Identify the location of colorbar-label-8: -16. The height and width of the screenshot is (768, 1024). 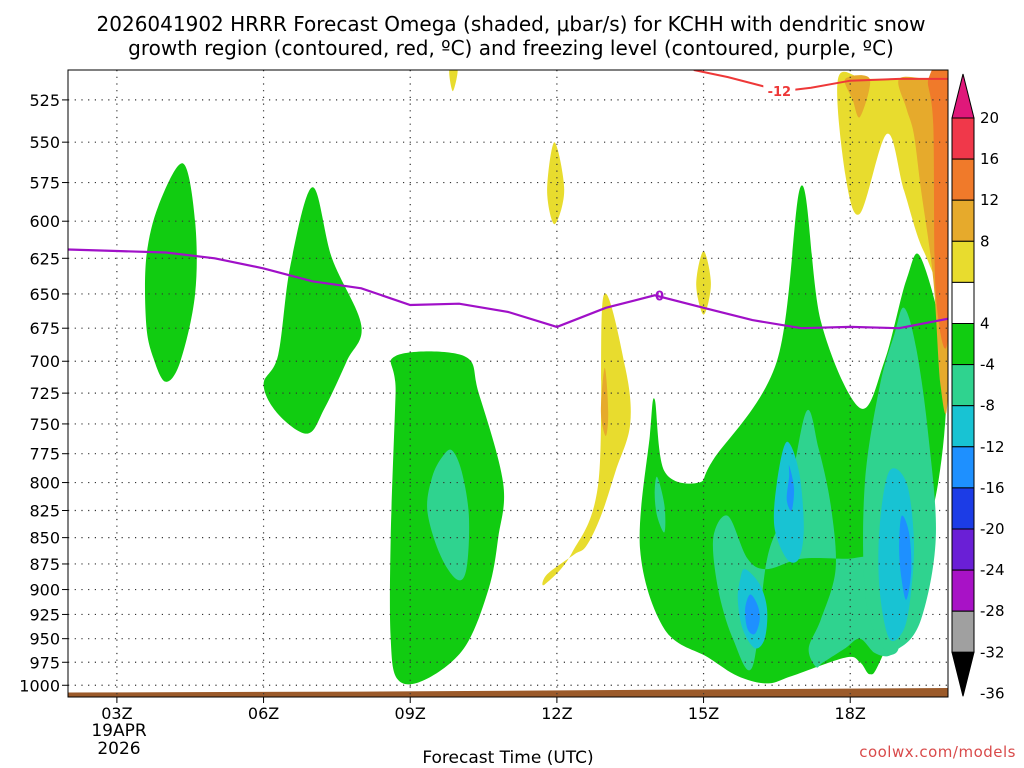
(992, 488).